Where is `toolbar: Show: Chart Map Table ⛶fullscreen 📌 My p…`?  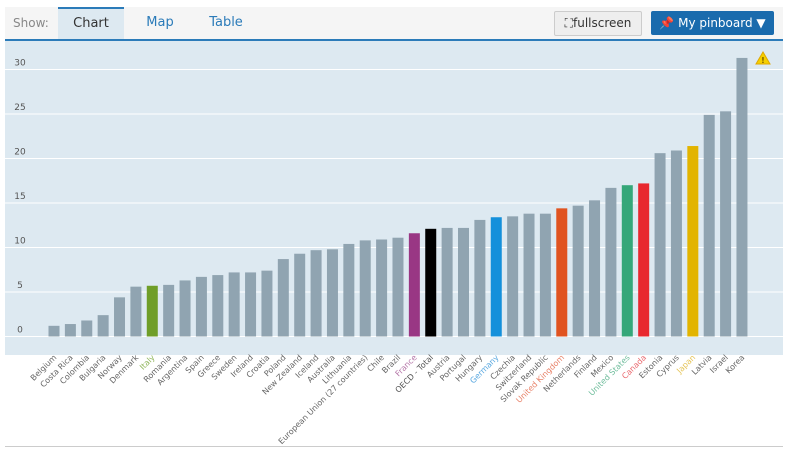
toolbar: Show: Chart Map Table ⛶fullscreen 📌 My p… is located at coordinates (394, 24).